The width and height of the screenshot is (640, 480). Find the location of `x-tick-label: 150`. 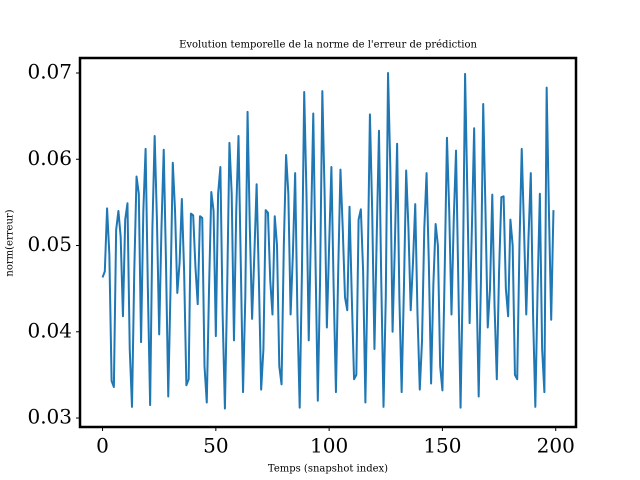

x-tick-label: 150 is located at coordinates (442, 446).